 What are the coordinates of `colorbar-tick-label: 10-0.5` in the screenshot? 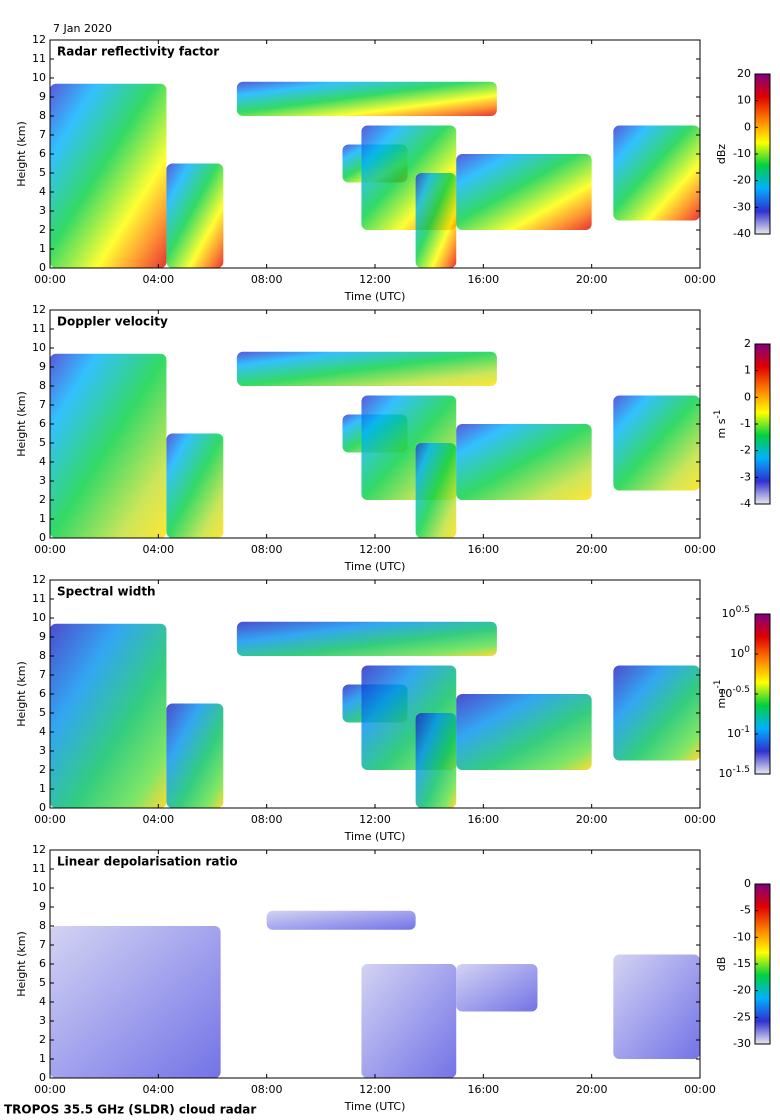 It's located at (734, 693).